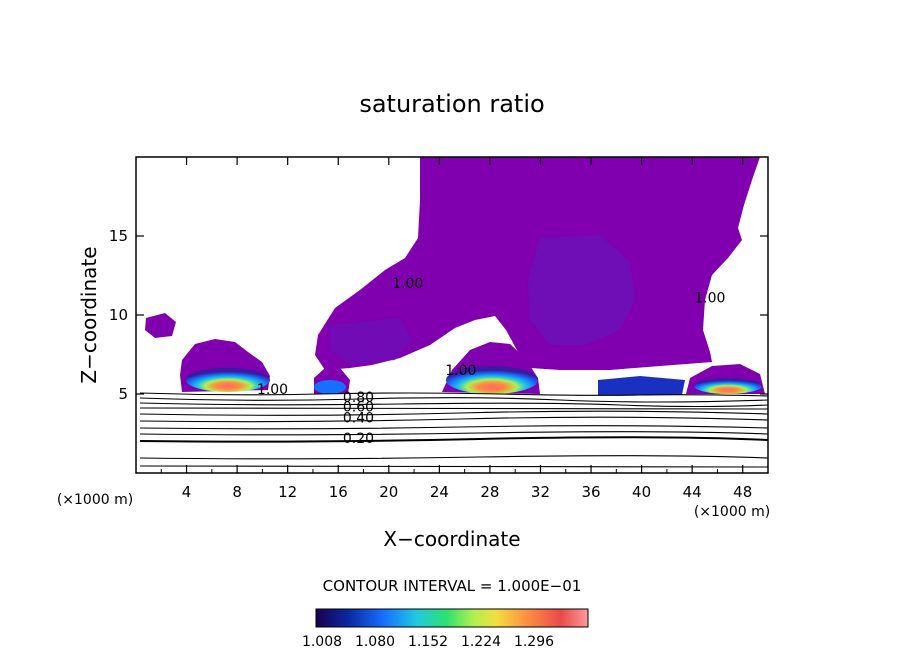  Describe the element at coordinates (590, 492) in the screenshot. I see `x-tick-label: 36` at that location.